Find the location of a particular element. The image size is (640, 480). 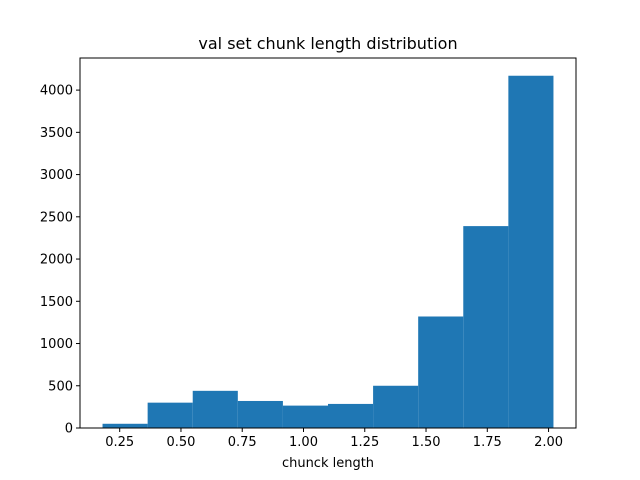

x-tick-label: 1.00 is located at coordinates (303, 442).